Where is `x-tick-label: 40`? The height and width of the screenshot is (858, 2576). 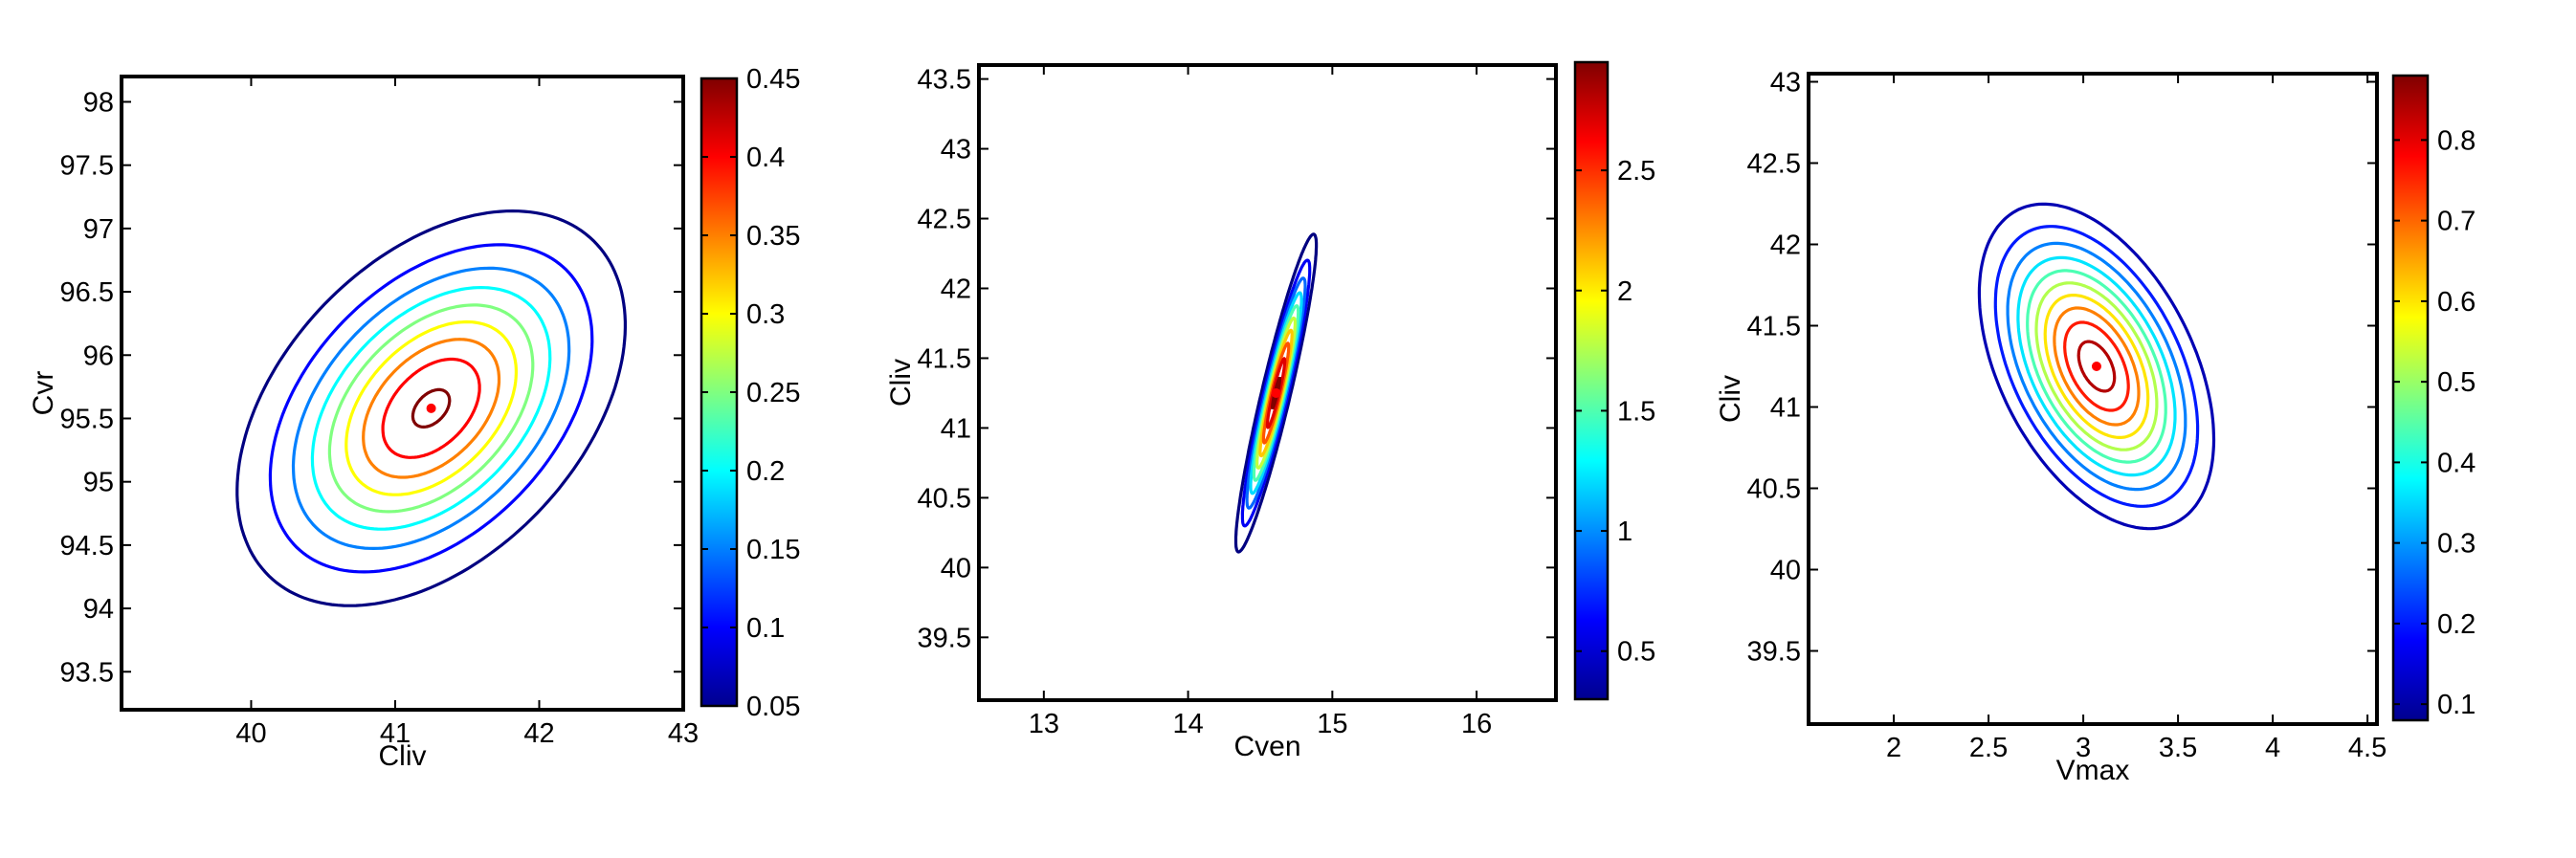 x-tick-label: 40 is located at coordinates (250, 733).